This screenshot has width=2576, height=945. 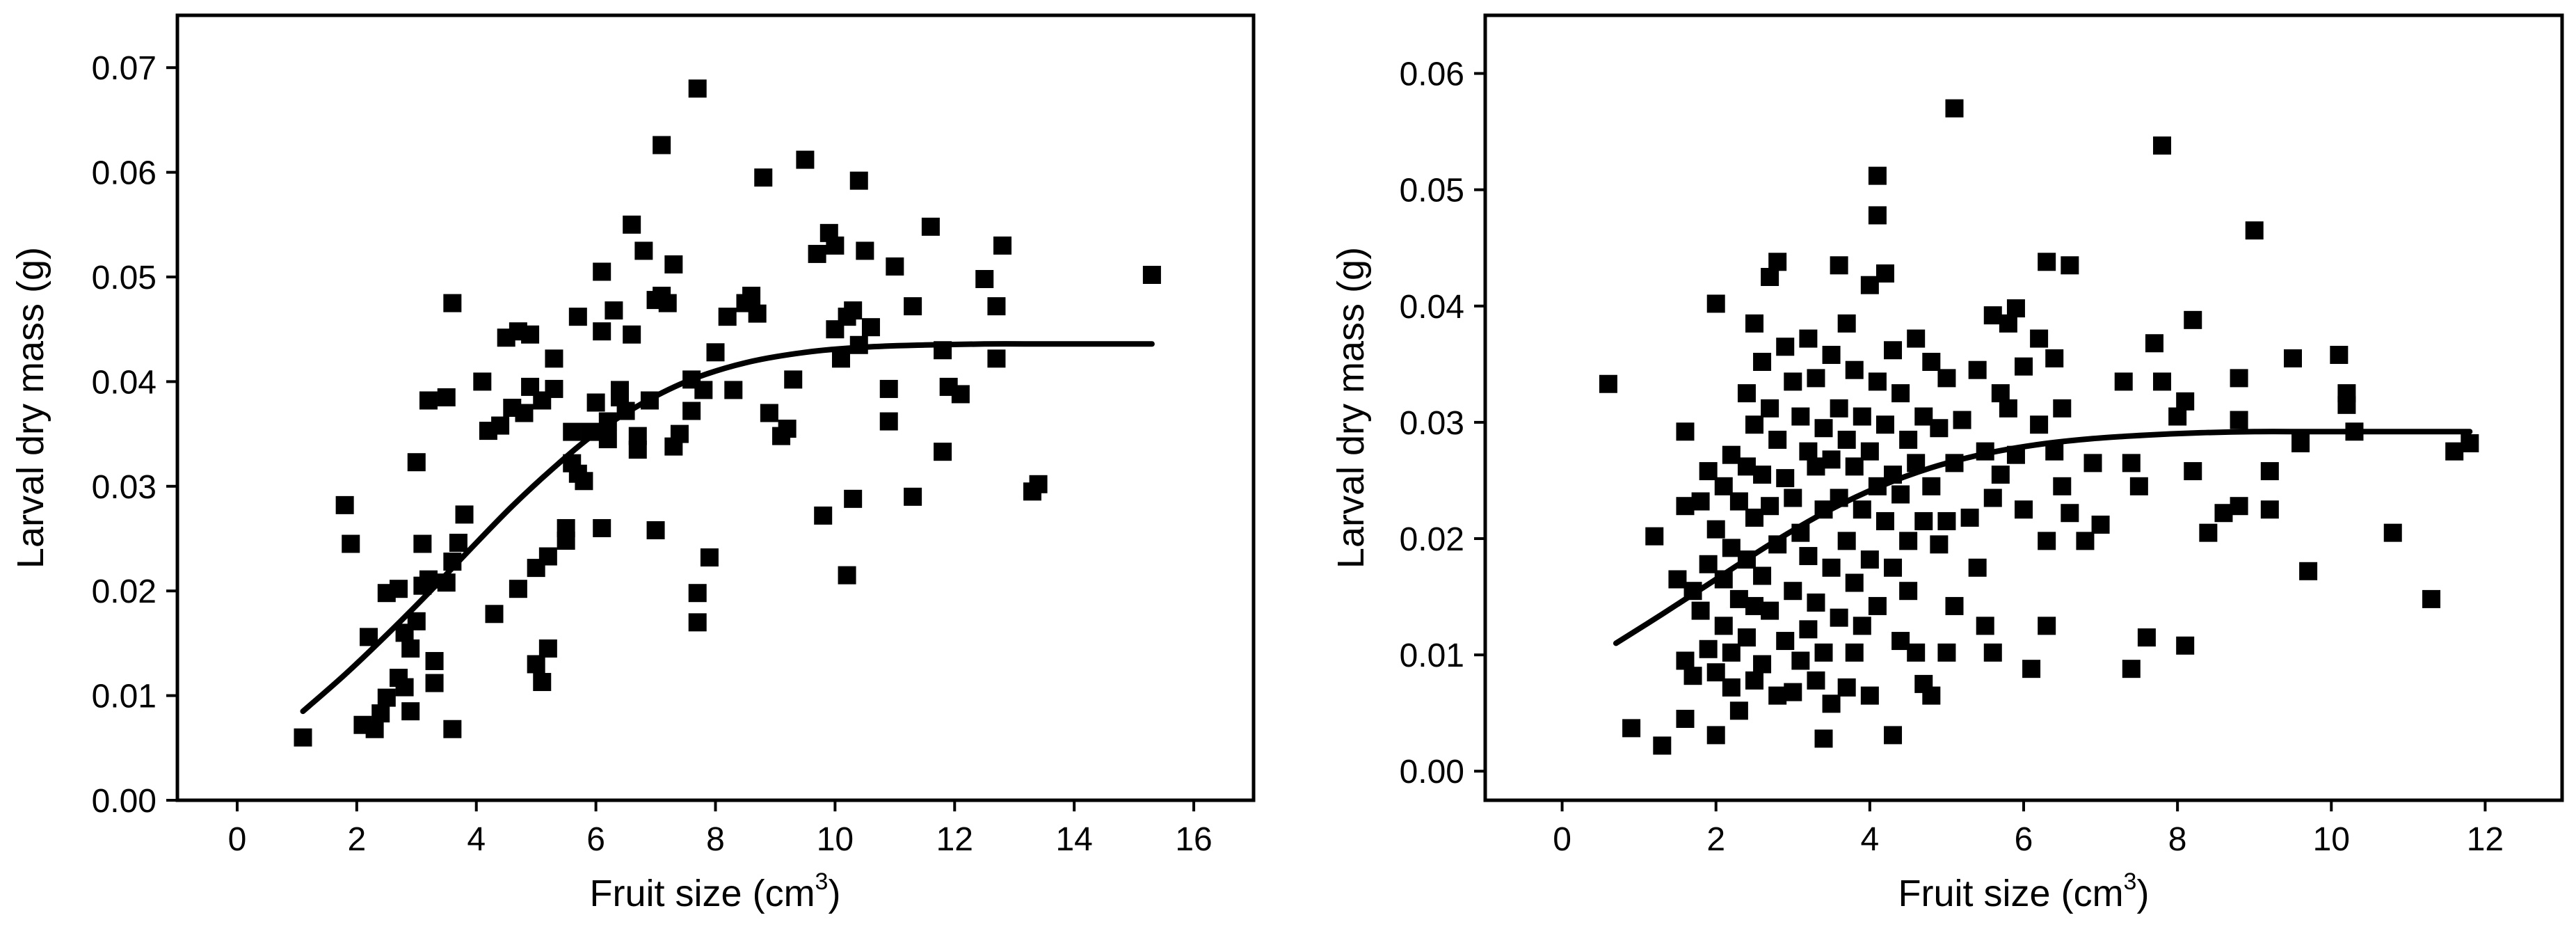 I want to click on x-axis-title-close: ), so click(x=834, y=893).